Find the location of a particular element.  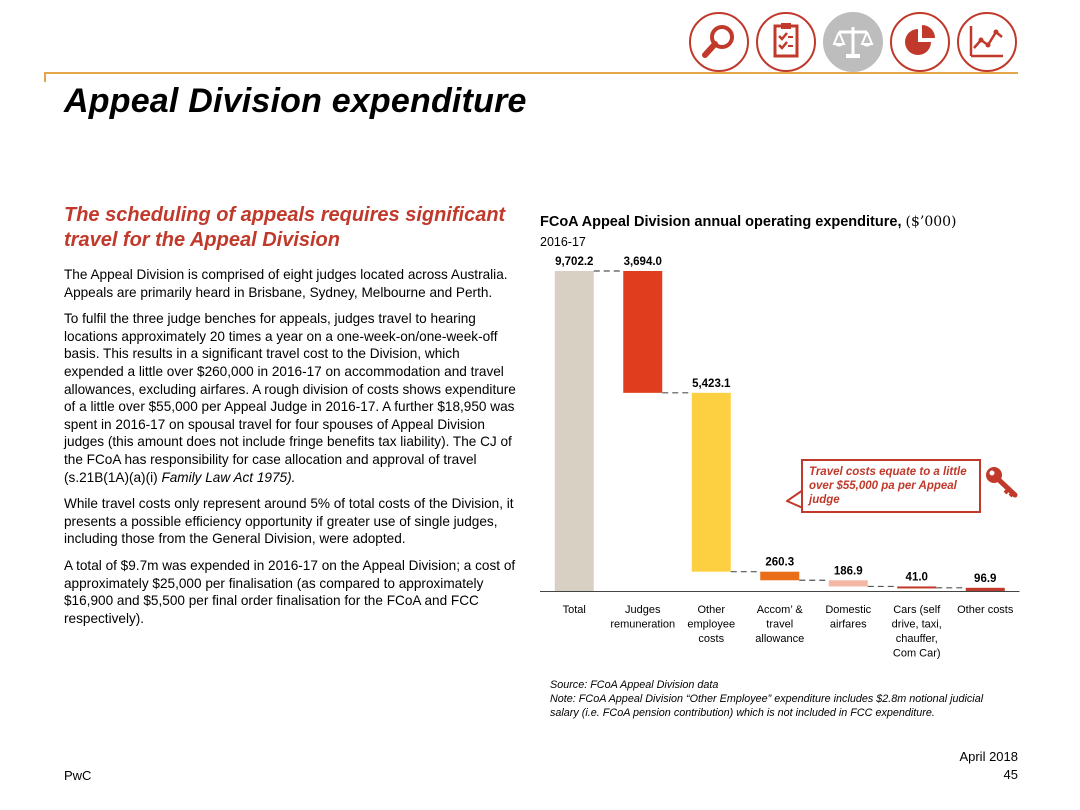

category-label-2-line-2: costs is located at coordinates (711, 639).